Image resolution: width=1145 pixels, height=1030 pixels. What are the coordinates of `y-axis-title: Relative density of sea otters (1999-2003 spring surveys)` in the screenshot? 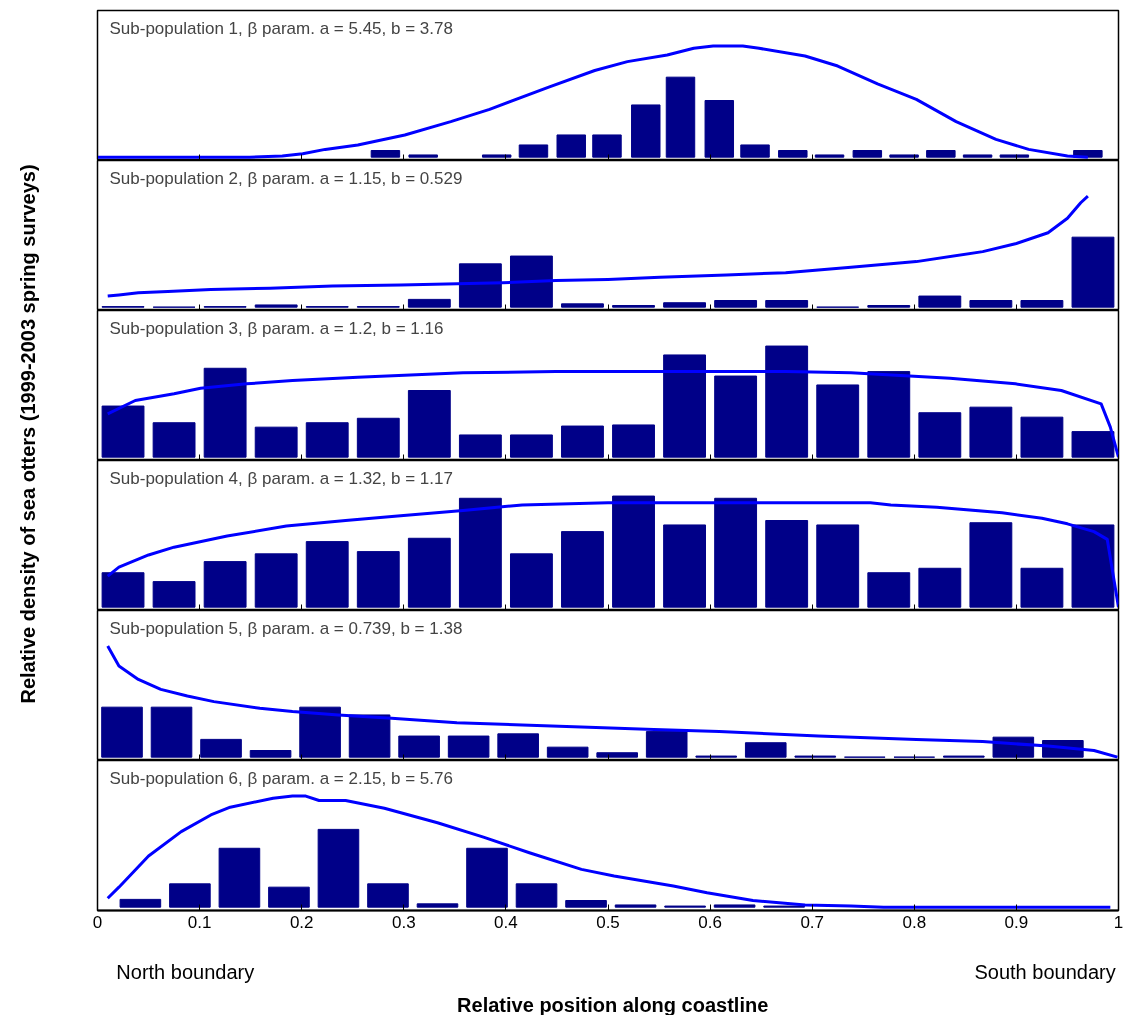 It's located at (27, 434).